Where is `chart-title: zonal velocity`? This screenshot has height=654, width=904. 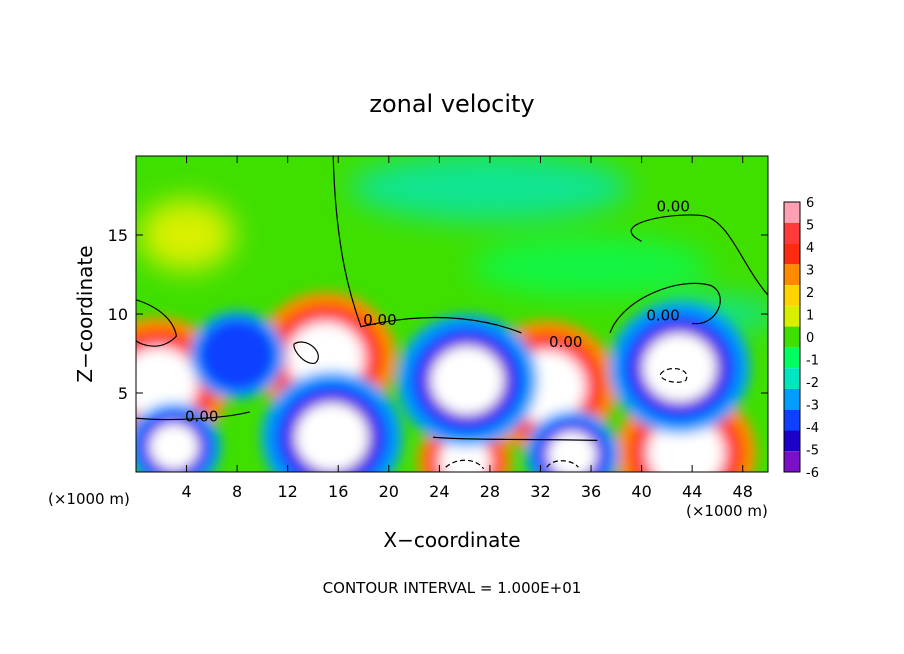
chart-title: zonal velocity is located at coordinates (451, 104).